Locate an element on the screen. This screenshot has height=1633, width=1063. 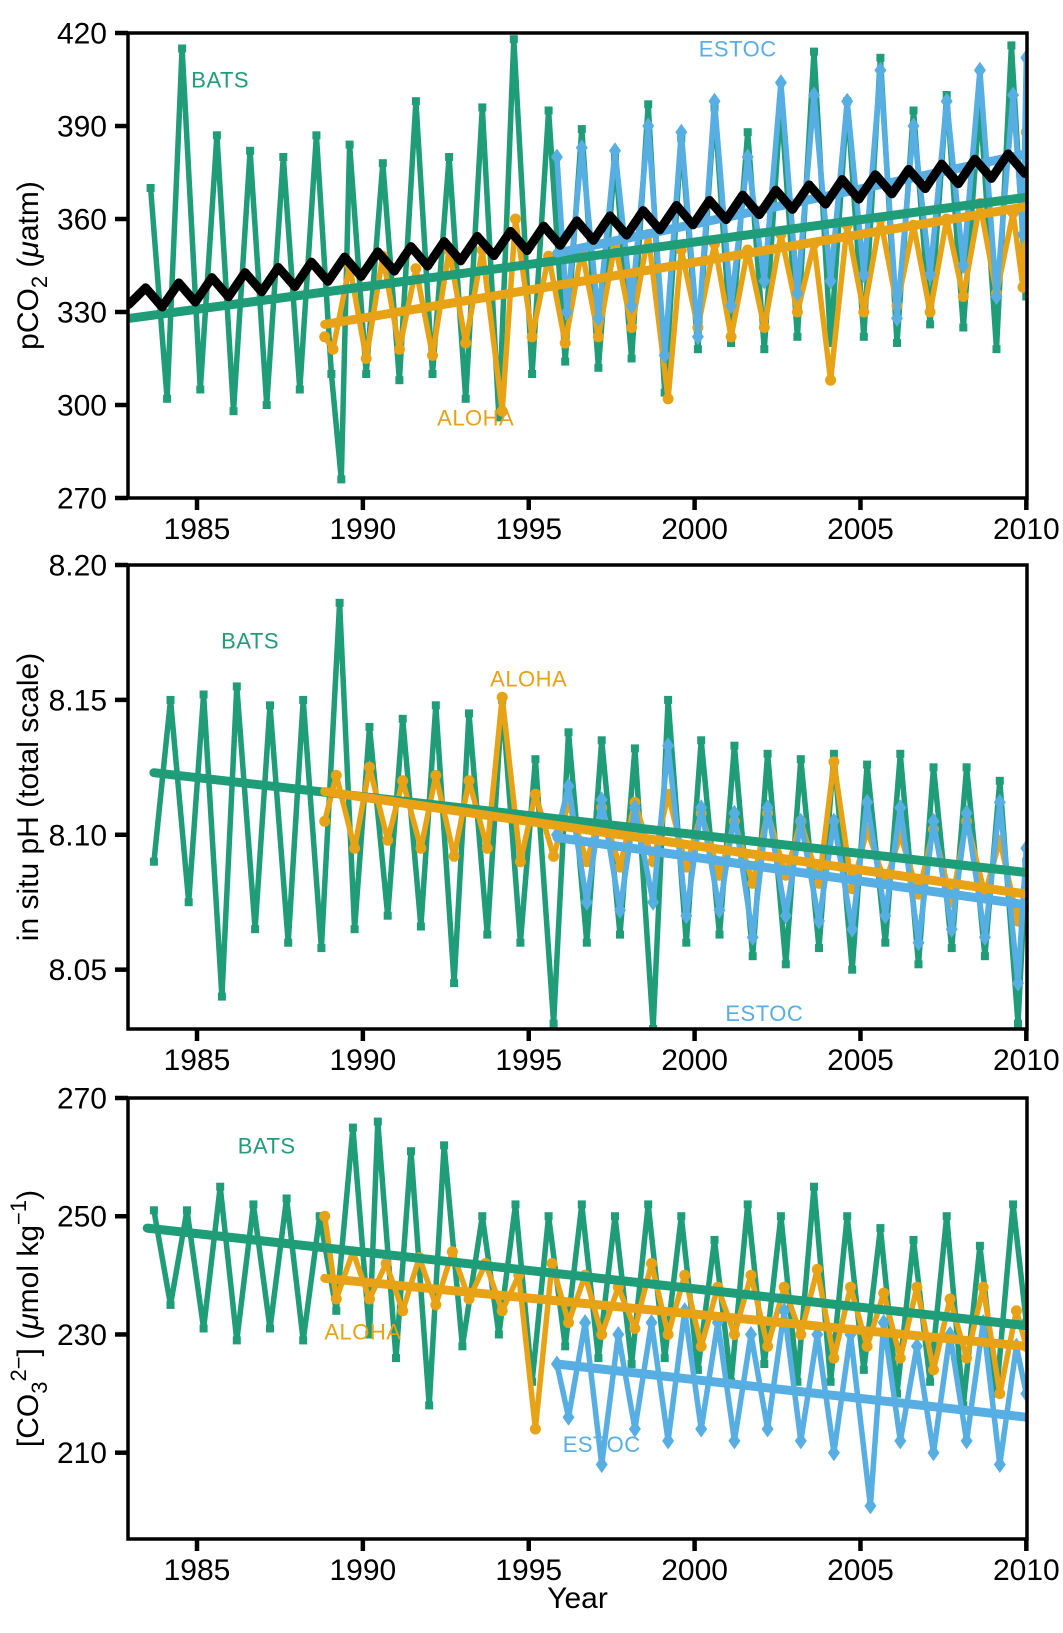
trend-line-aloha-trend is located at coordinates (674, 1312).